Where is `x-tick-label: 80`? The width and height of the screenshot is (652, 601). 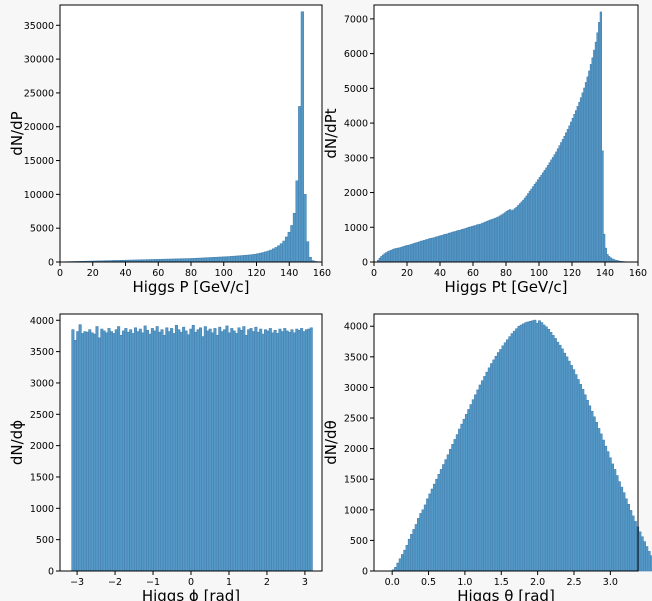
x-tick-label: 80 is located at coordinates (506, 273).